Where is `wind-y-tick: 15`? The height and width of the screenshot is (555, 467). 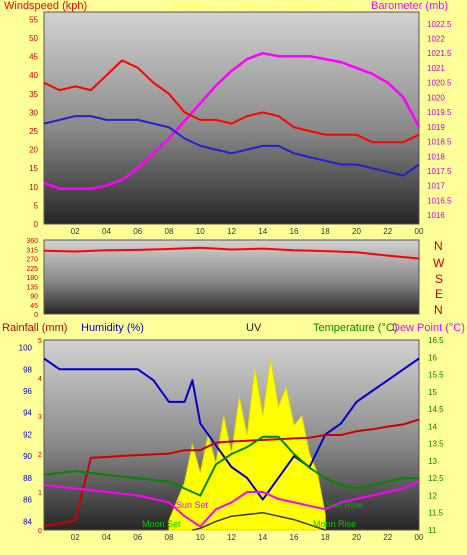
wind-y-tick: 15 is located at coordinates (33, 168).